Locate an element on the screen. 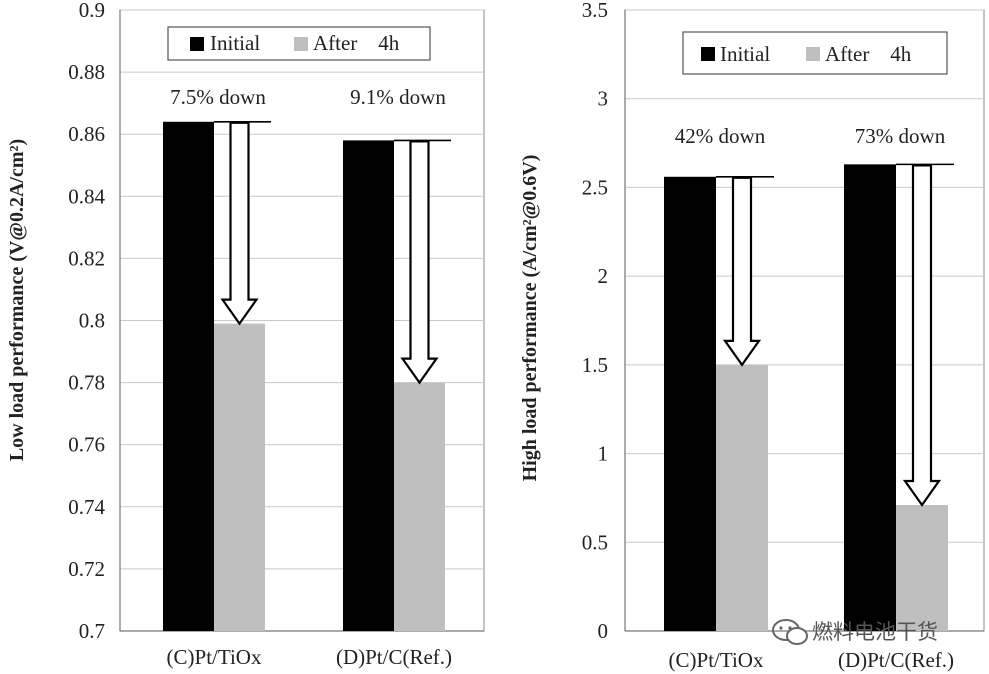 The image size is (989, 674). y-axis-label: High load performance (A/cm²@0.6V) is located at coordinates (530, 318).